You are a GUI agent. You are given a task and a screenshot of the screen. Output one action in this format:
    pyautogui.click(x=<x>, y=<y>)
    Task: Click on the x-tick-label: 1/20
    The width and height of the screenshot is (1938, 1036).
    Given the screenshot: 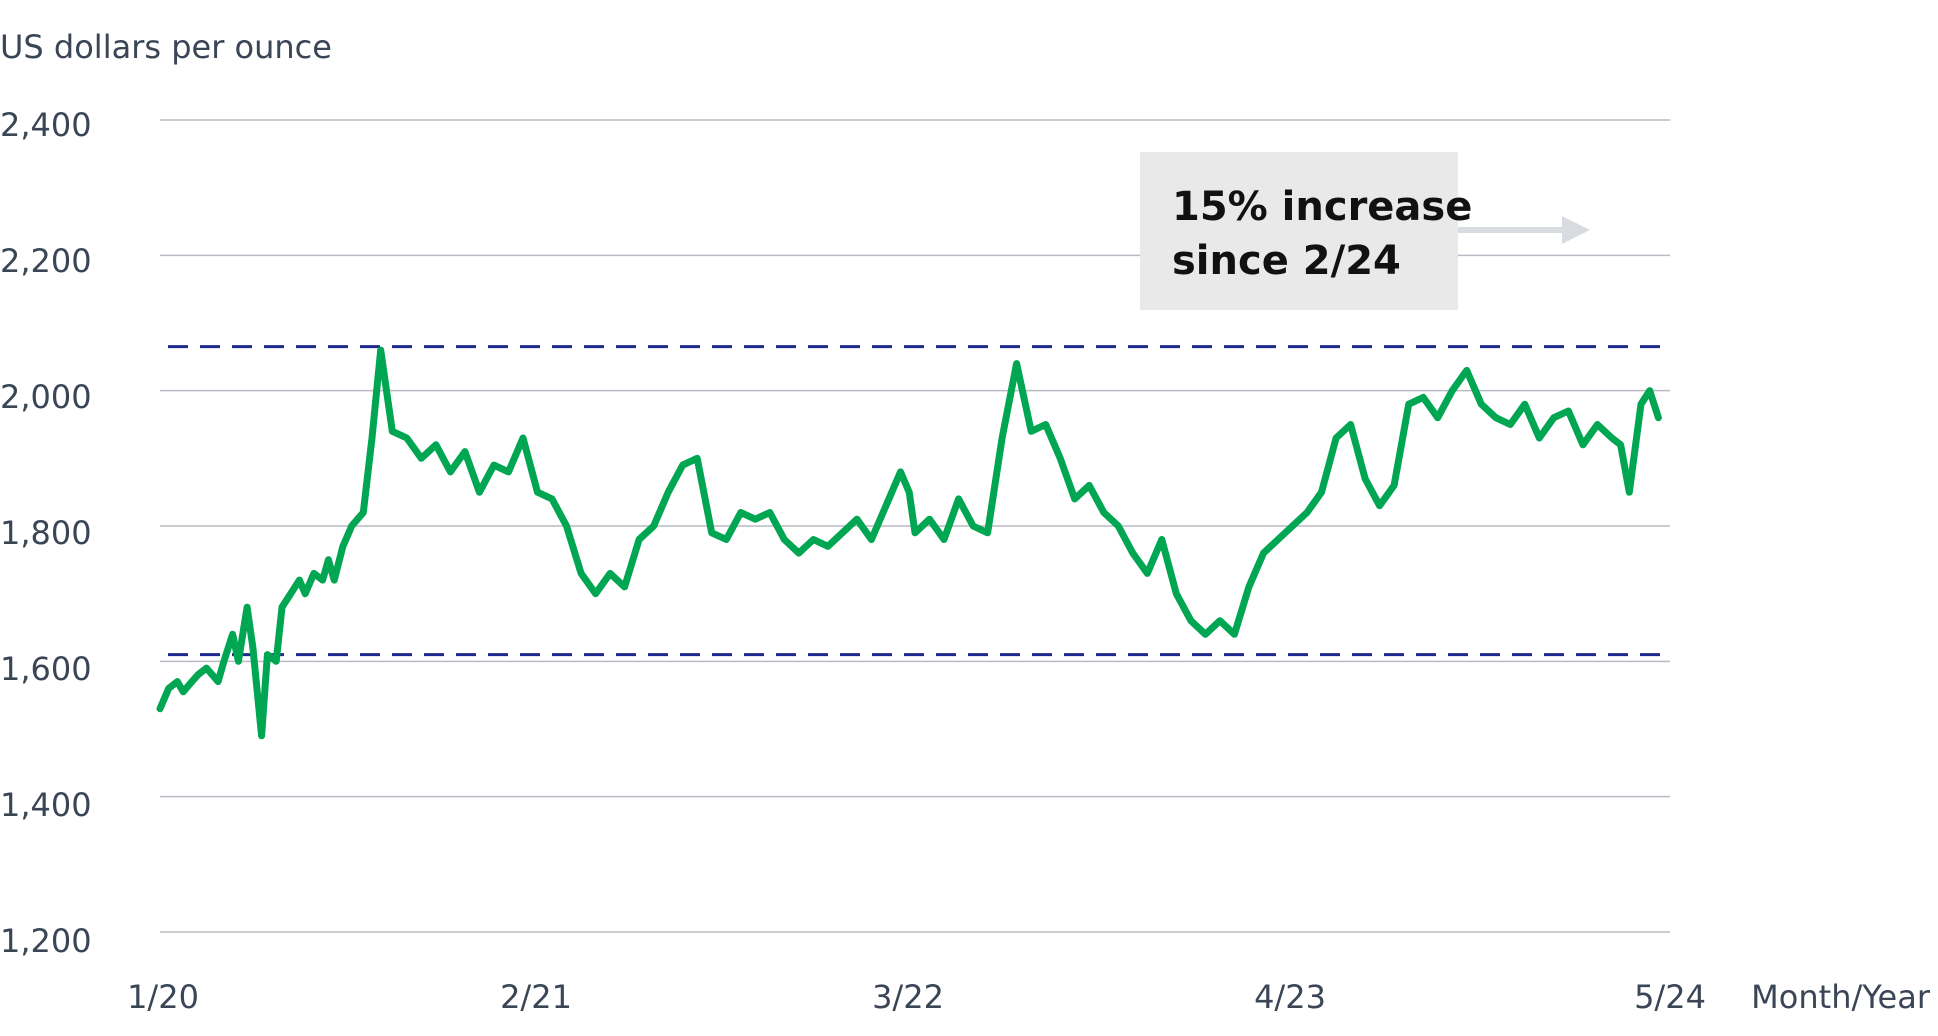 What is the action you would take?
    pyautogui.click(x=163, y=997)
    